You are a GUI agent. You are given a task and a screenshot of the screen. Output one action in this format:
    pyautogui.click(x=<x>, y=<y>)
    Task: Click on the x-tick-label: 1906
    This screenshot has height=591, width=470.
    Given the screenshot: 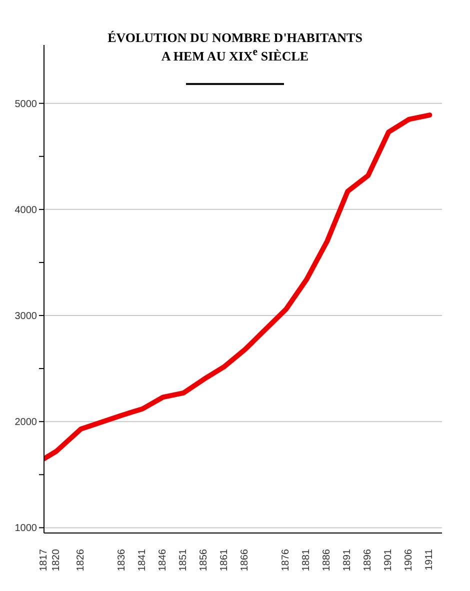 What is the action you would take?
    pyautogui.click(x=409, y=560)
    